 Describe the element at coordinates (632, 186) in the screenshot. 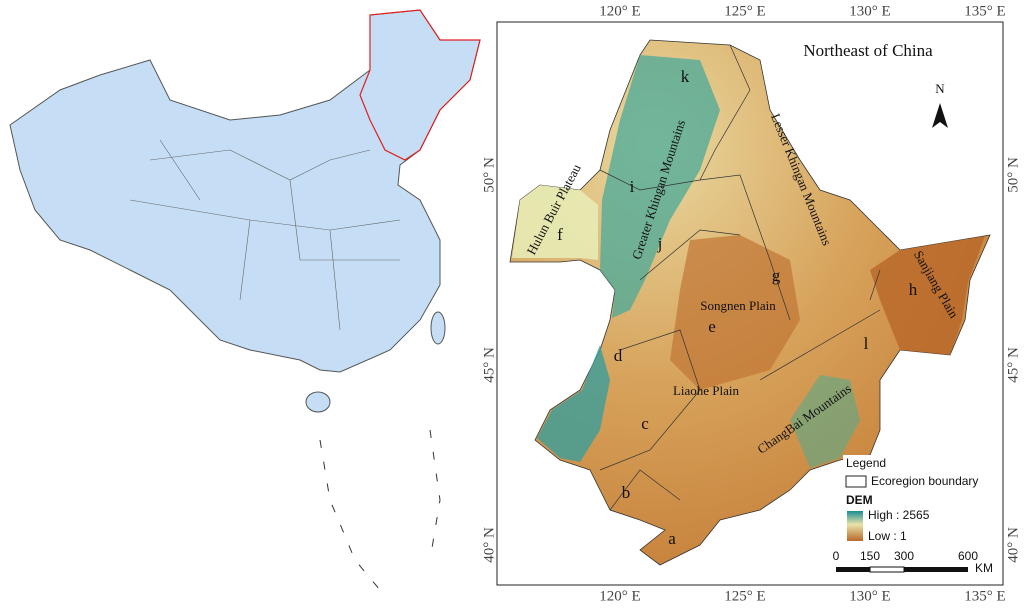

I see `ecoregion-letter: i` at that location.